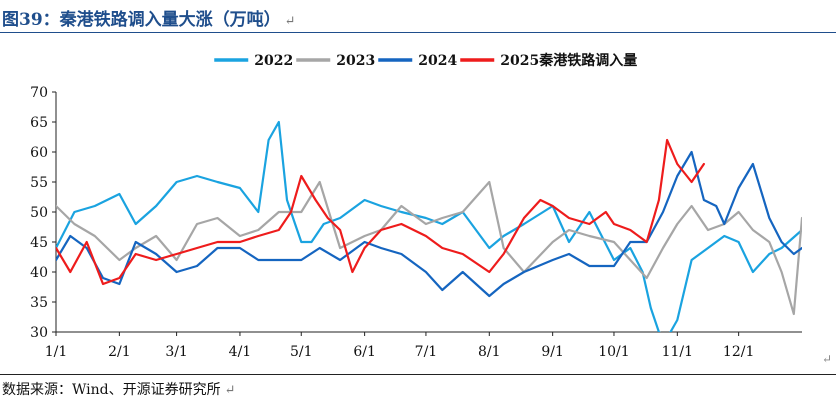 The image size is (836, 406). I want to click on y-tick-label: 30, so click(39, 333).